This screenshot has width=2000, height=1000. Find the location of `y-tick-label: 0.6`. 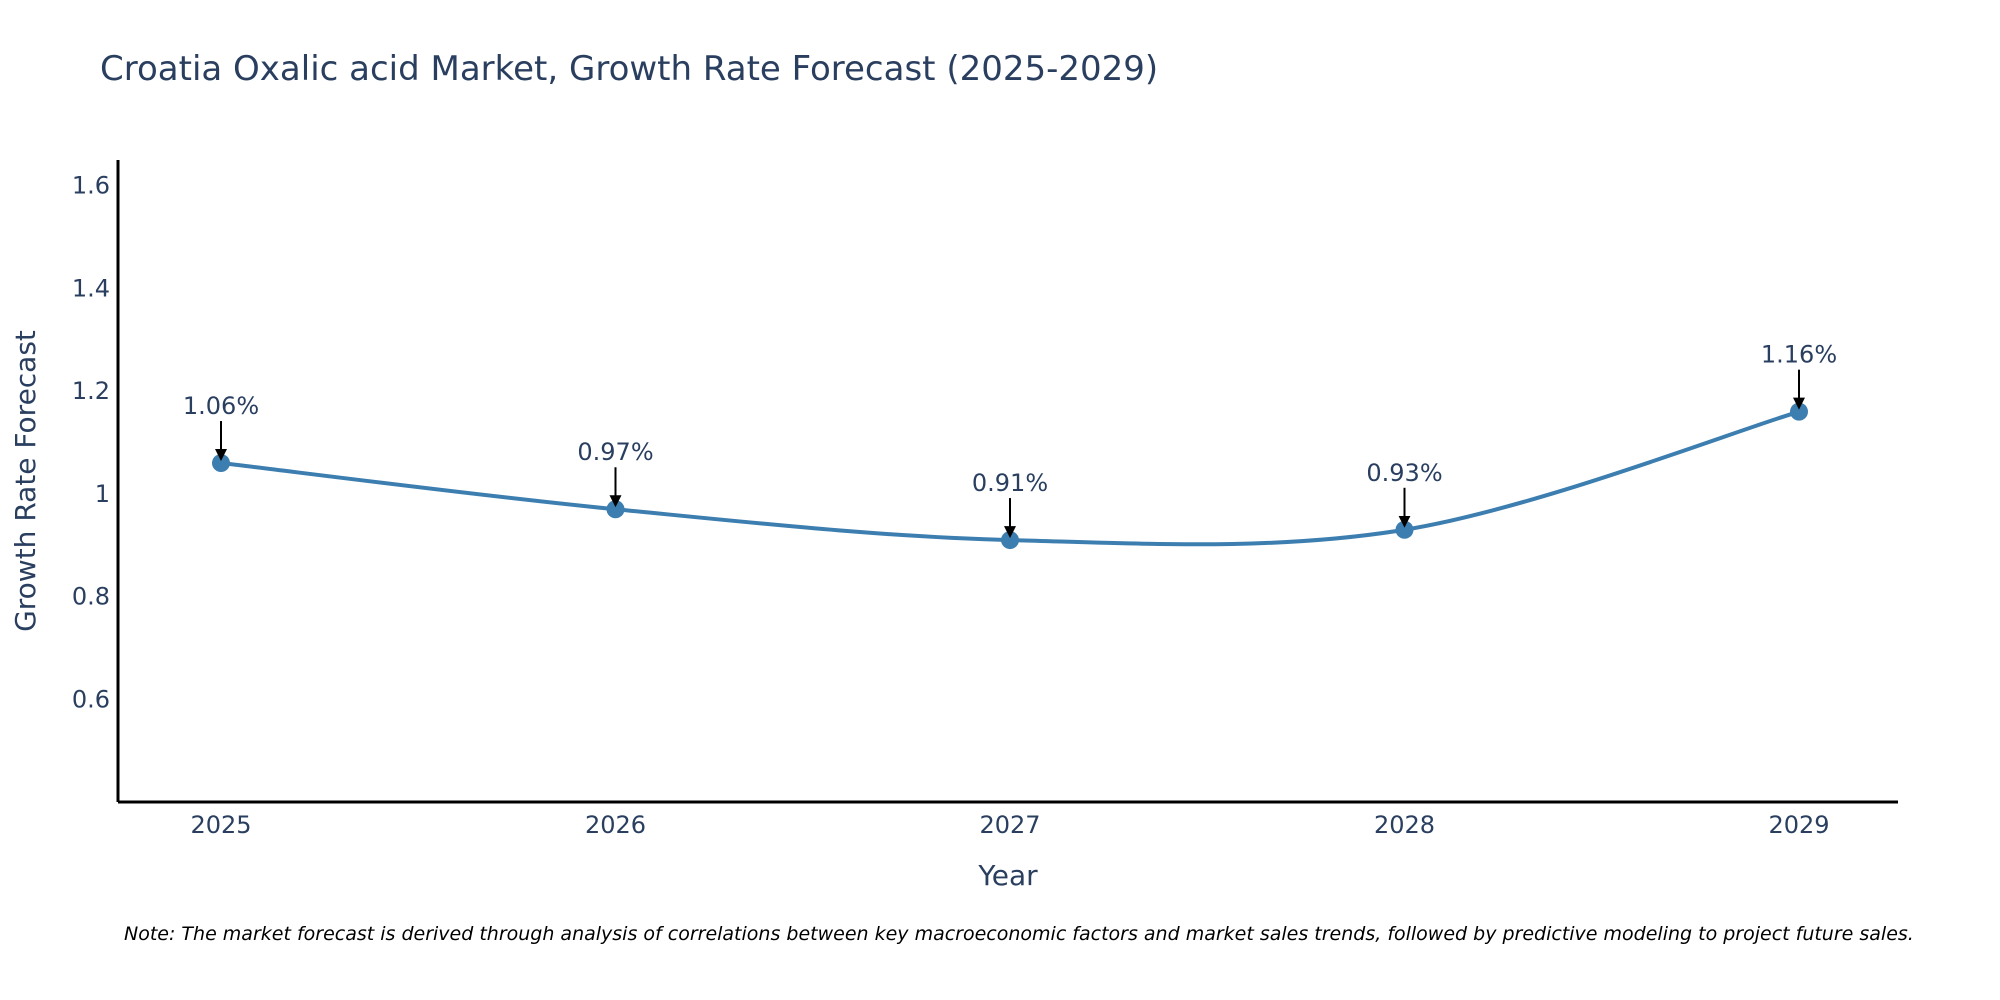

y-tick-label: 0.6 is located at coordinates (91, 699).